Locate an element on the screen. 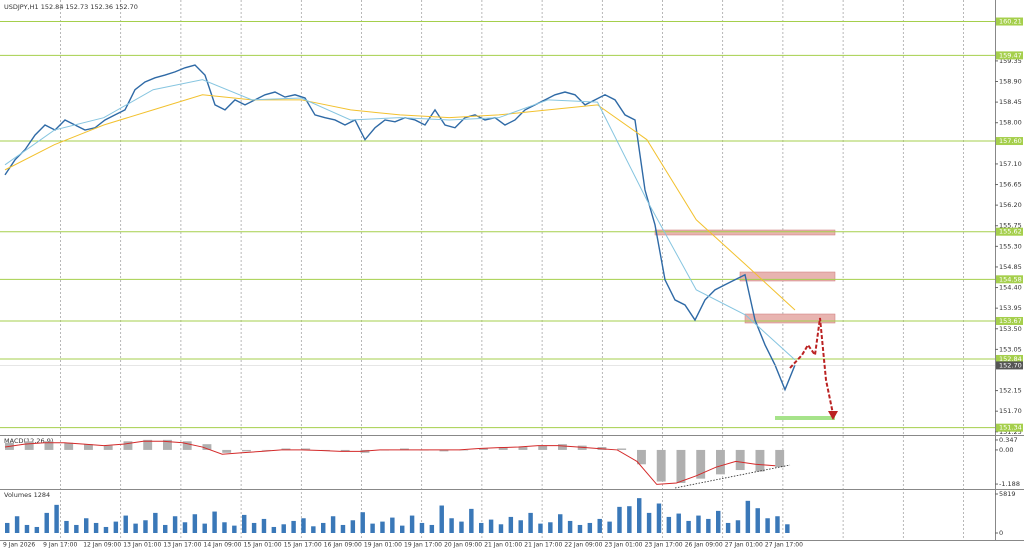 This screenshot has height=551, width=1024. x-tick-label: 26 Jan 09:00 is located at coordinates (704, 545).